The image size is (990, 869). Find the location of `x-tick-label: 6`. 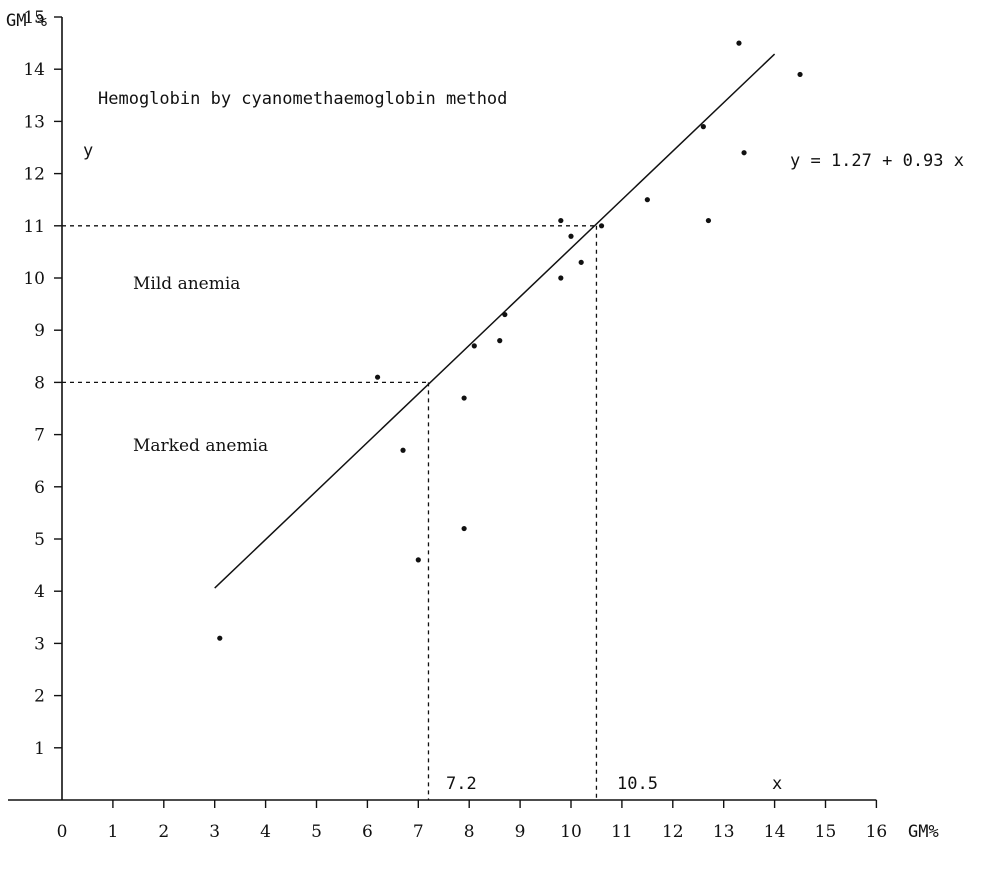

x-tick-label: 6 is located at coordinates (367, 832).